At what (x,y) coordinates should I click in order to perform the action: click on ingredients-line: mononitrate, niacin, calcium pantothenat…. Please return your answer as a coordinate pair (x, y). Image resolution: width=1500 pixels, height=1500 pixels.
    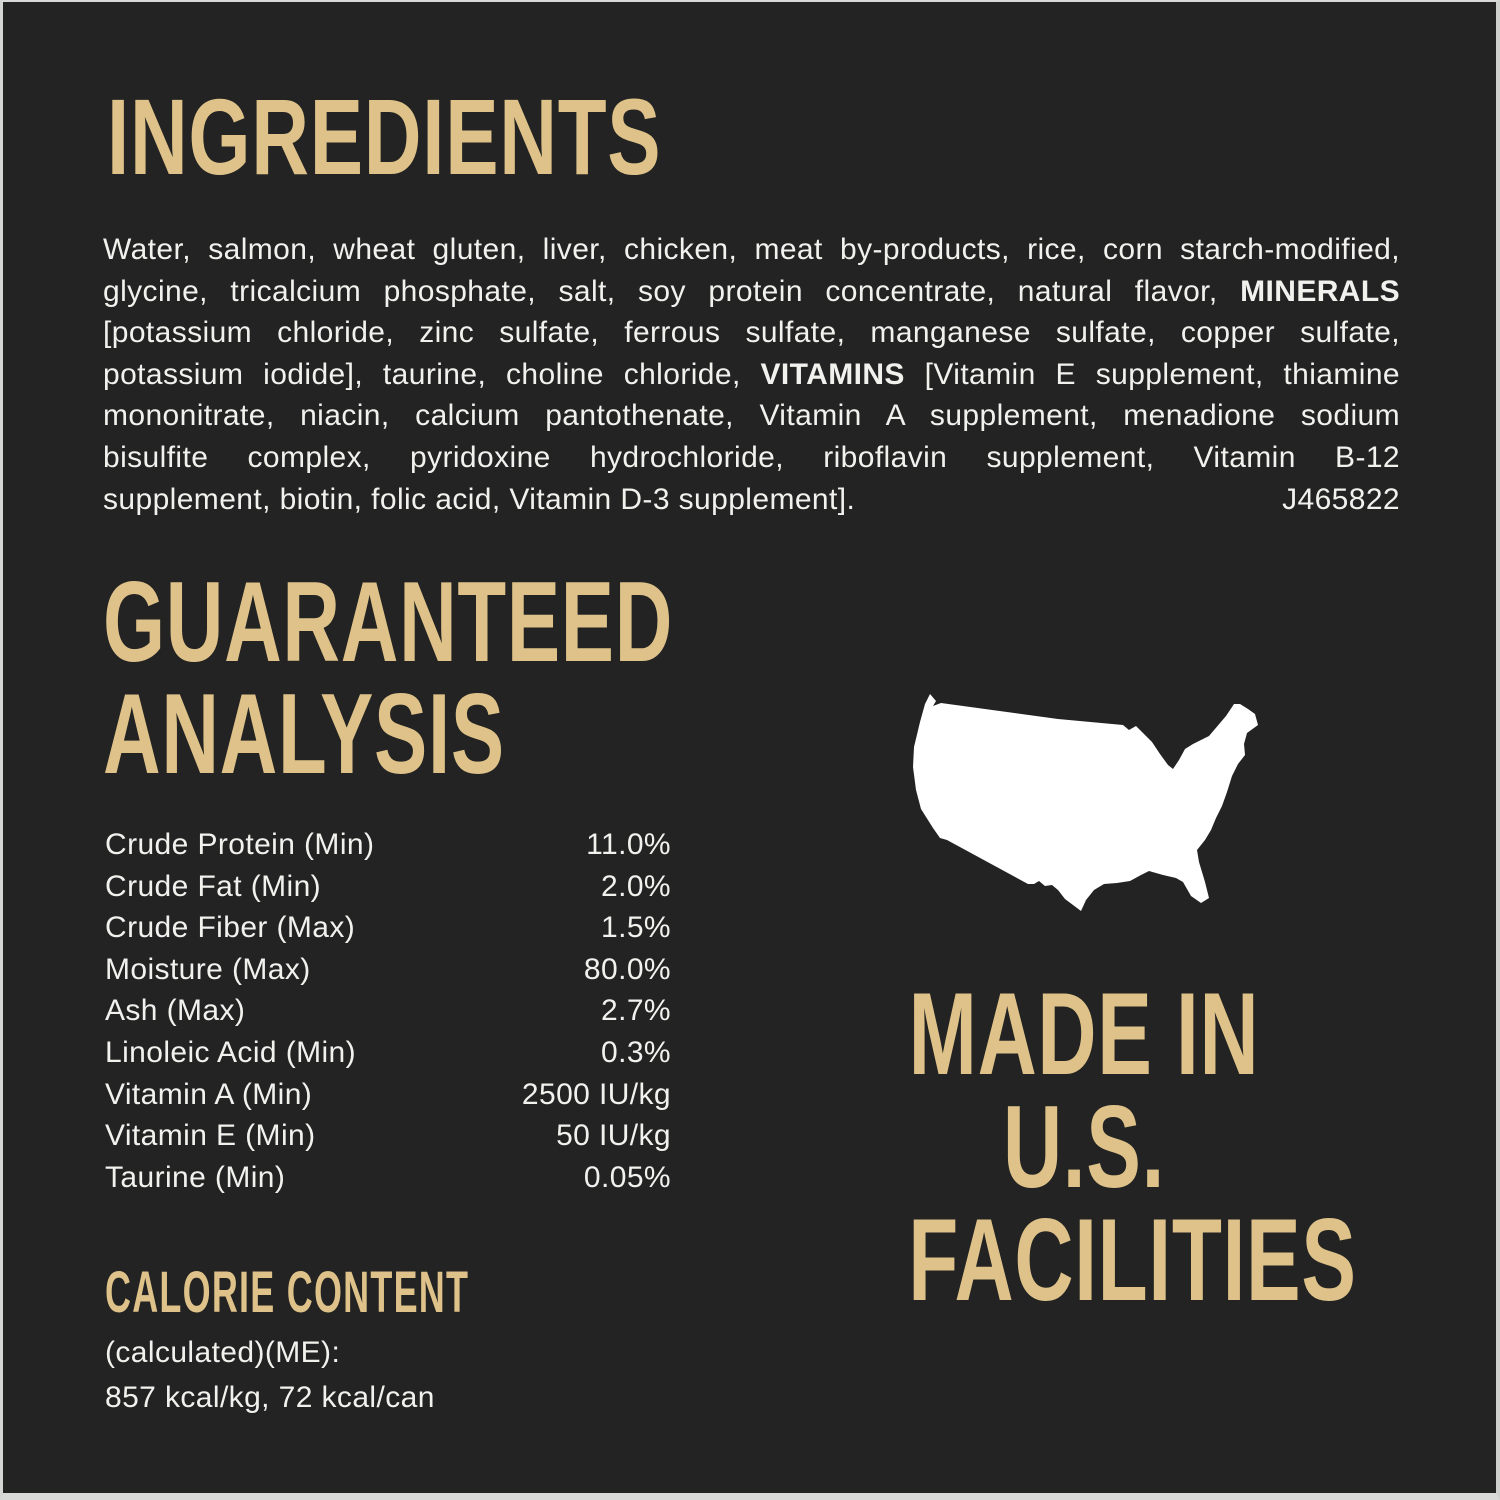
    Looking at the image, I should click on (751, 416).